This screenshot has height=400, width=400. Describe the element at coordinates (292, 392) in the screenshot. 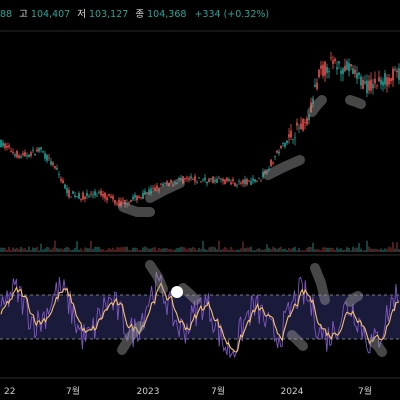

I see `x-tick-label: 2024` at that location.